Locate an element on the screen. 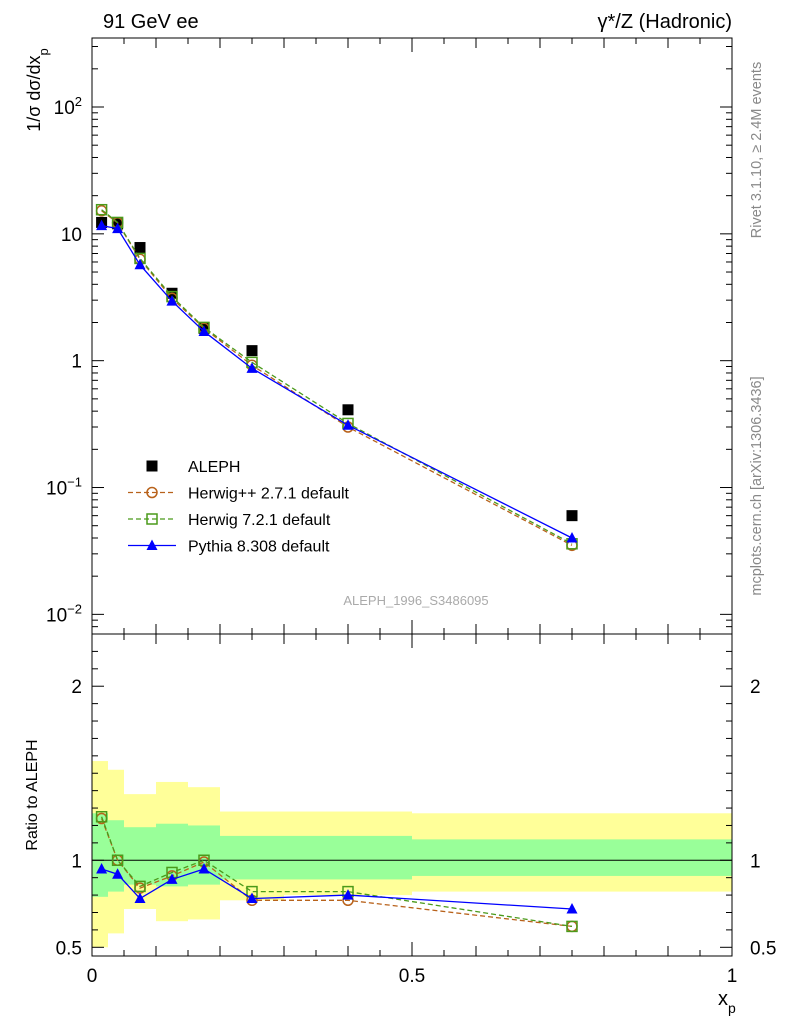 This screenshot has width=786, height=1024. ratio-y-tick-label-right: 1 is located at coordinates (755, 861).